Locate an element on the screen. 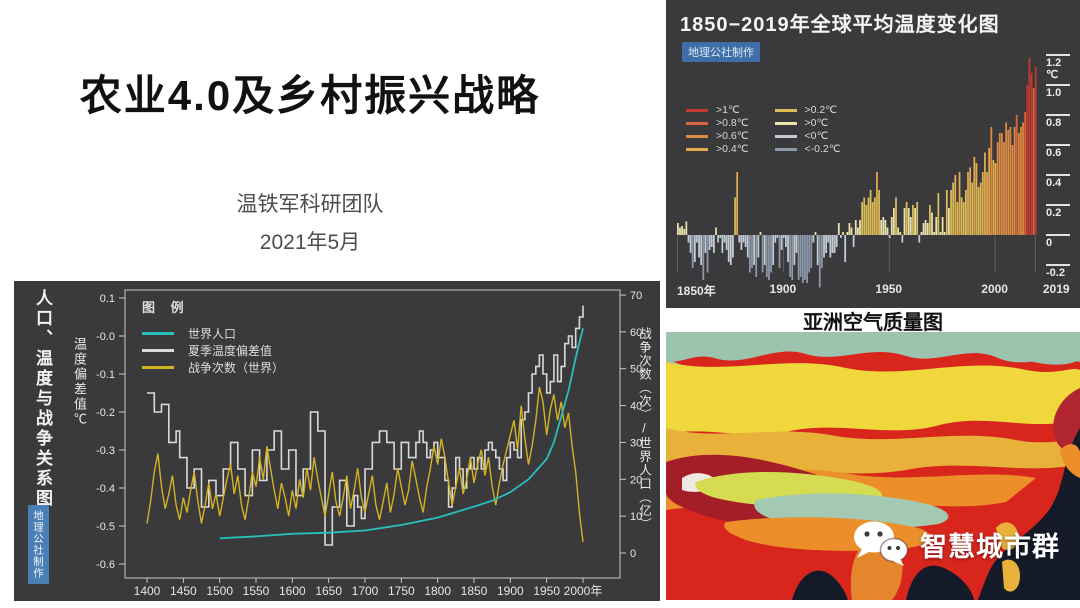 The height and width of the screenshot is (608, 1080). legend-label: >0℃ is located at coordinates (816, 123).